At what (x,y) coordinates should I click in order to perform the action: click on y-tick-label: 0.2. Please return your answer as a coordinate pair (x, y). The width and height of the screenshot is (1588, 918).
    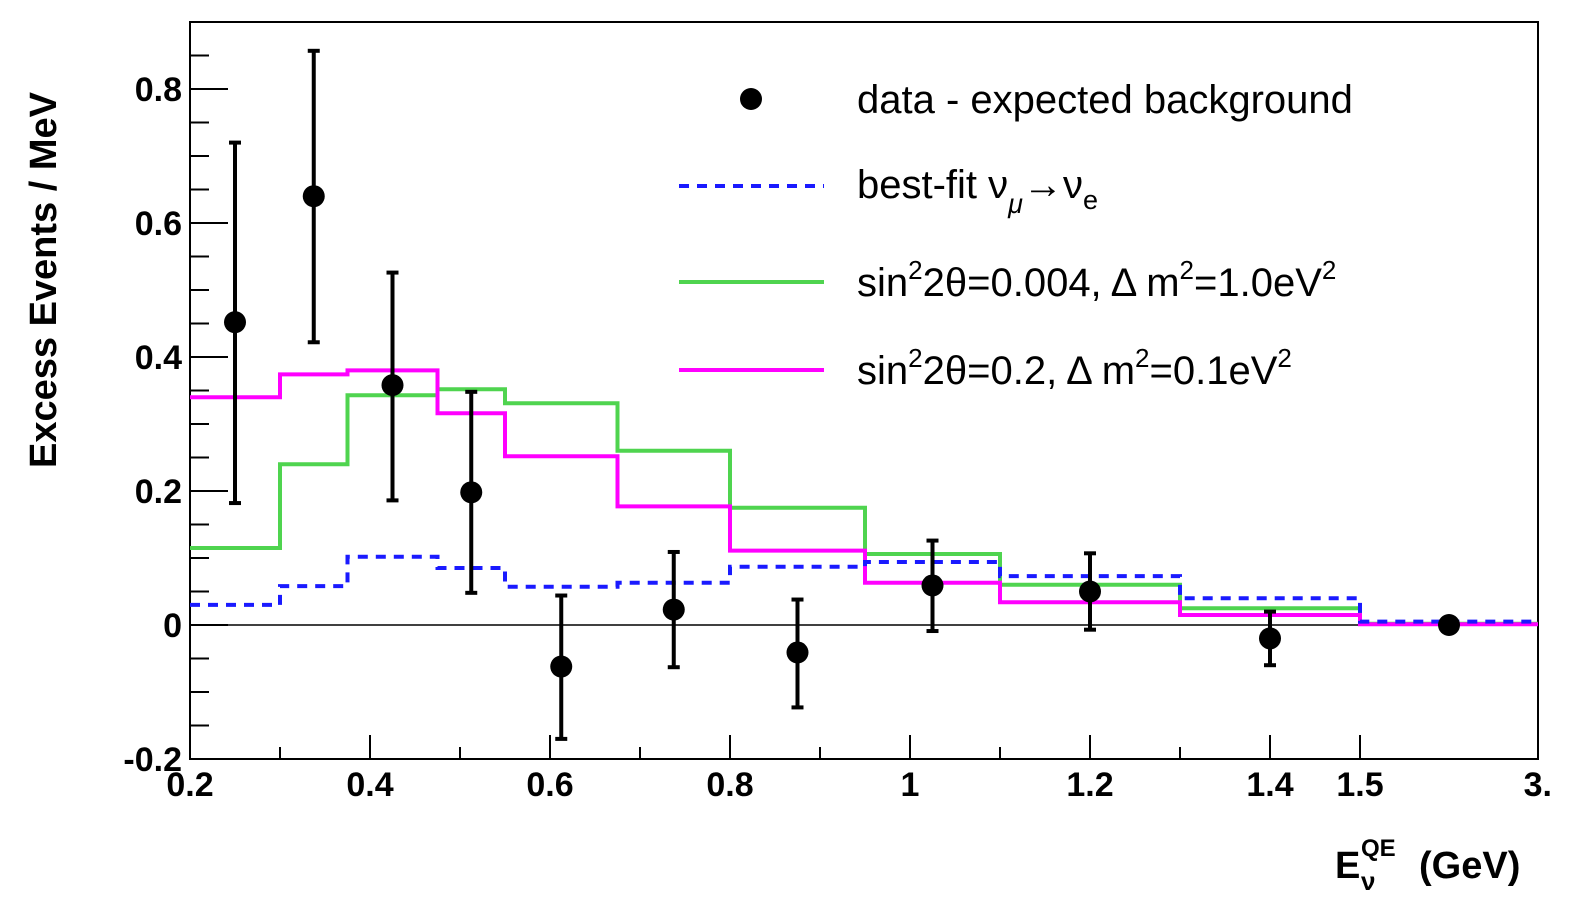
    Looking at the image, I should click on (158, 492).